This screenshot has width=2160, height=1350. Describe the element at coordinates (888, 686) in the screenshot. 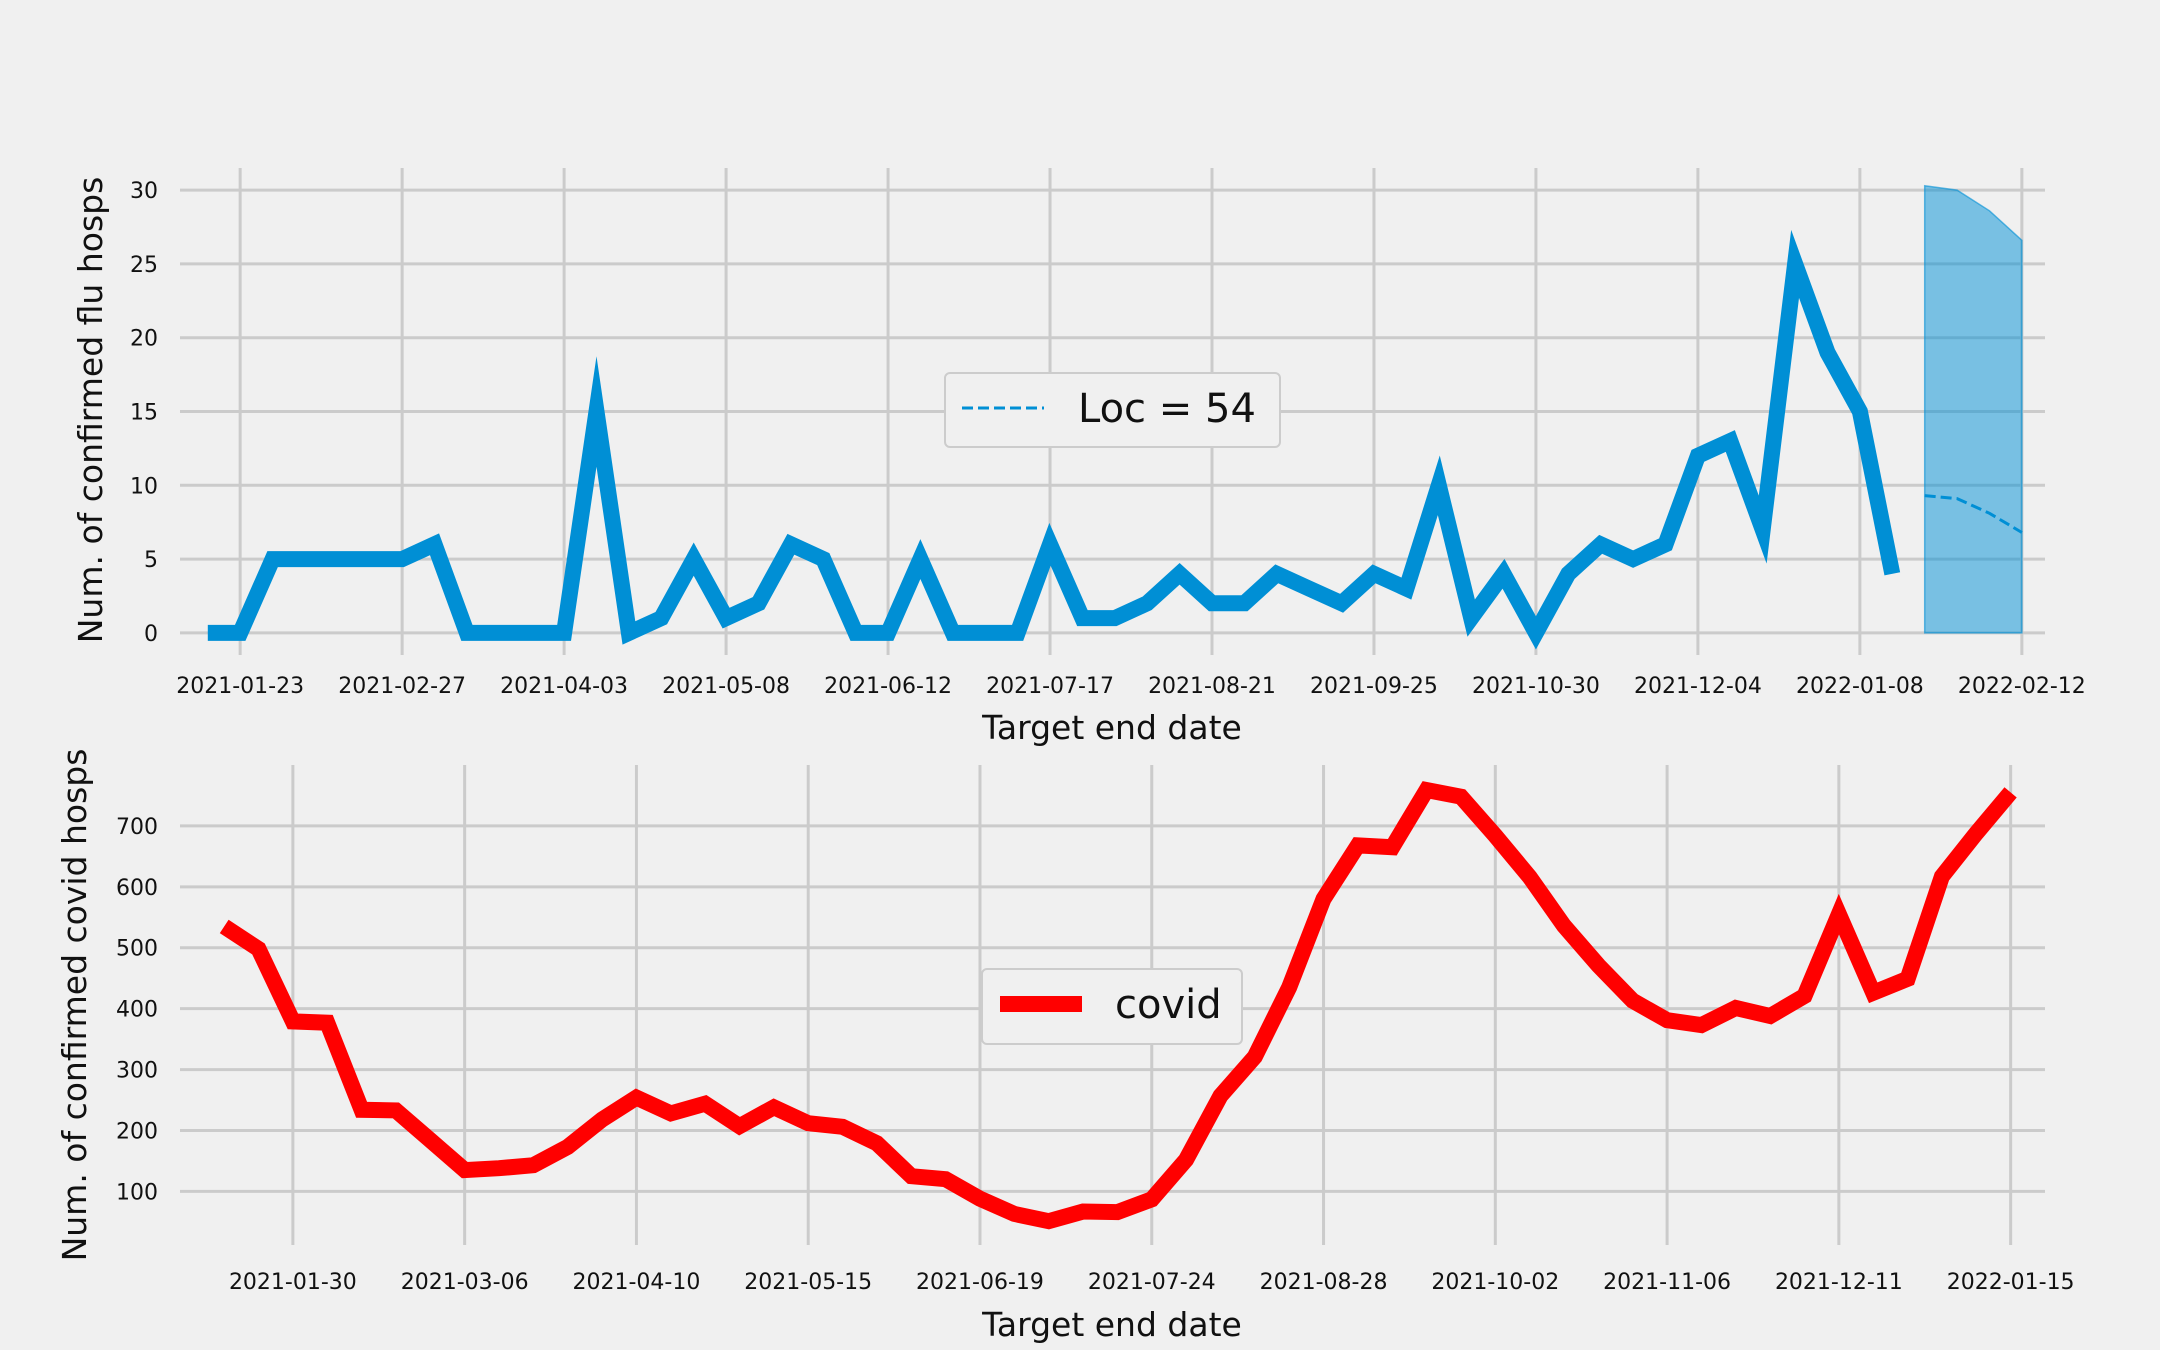

I see `flu-x-tick-label: 2021-06-12` at that location.